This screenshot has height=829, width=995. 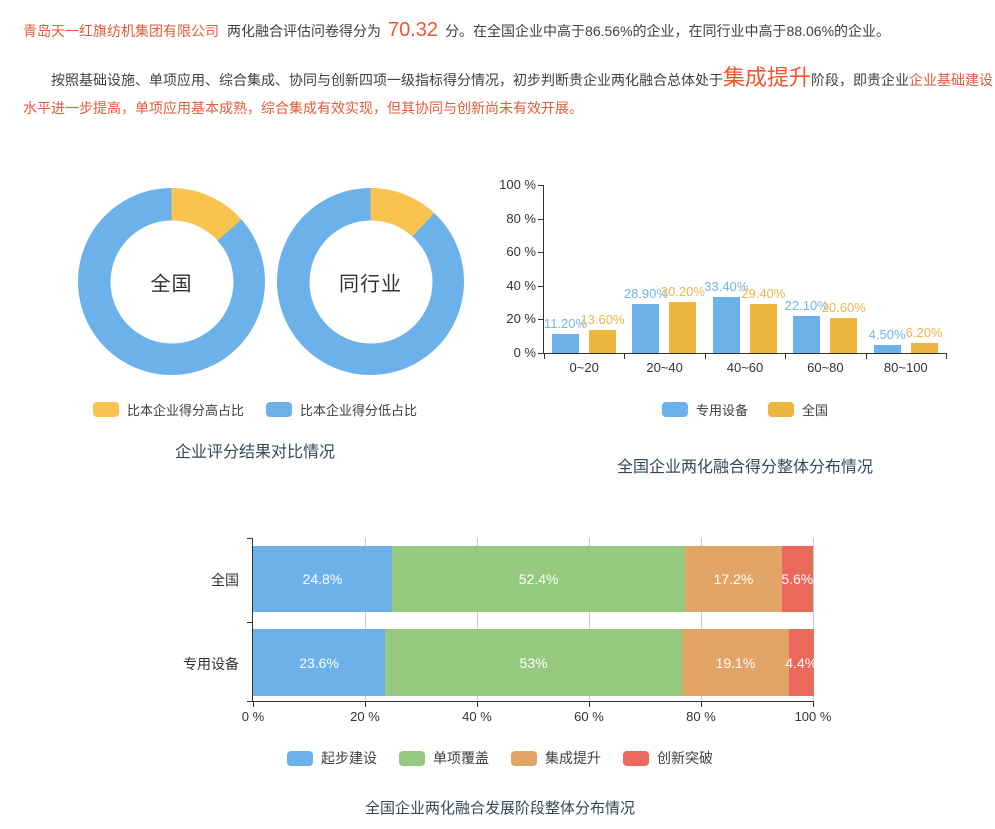 I want to click on bar-segment-单项覆盖: 53%, so click(x=533, y=662).